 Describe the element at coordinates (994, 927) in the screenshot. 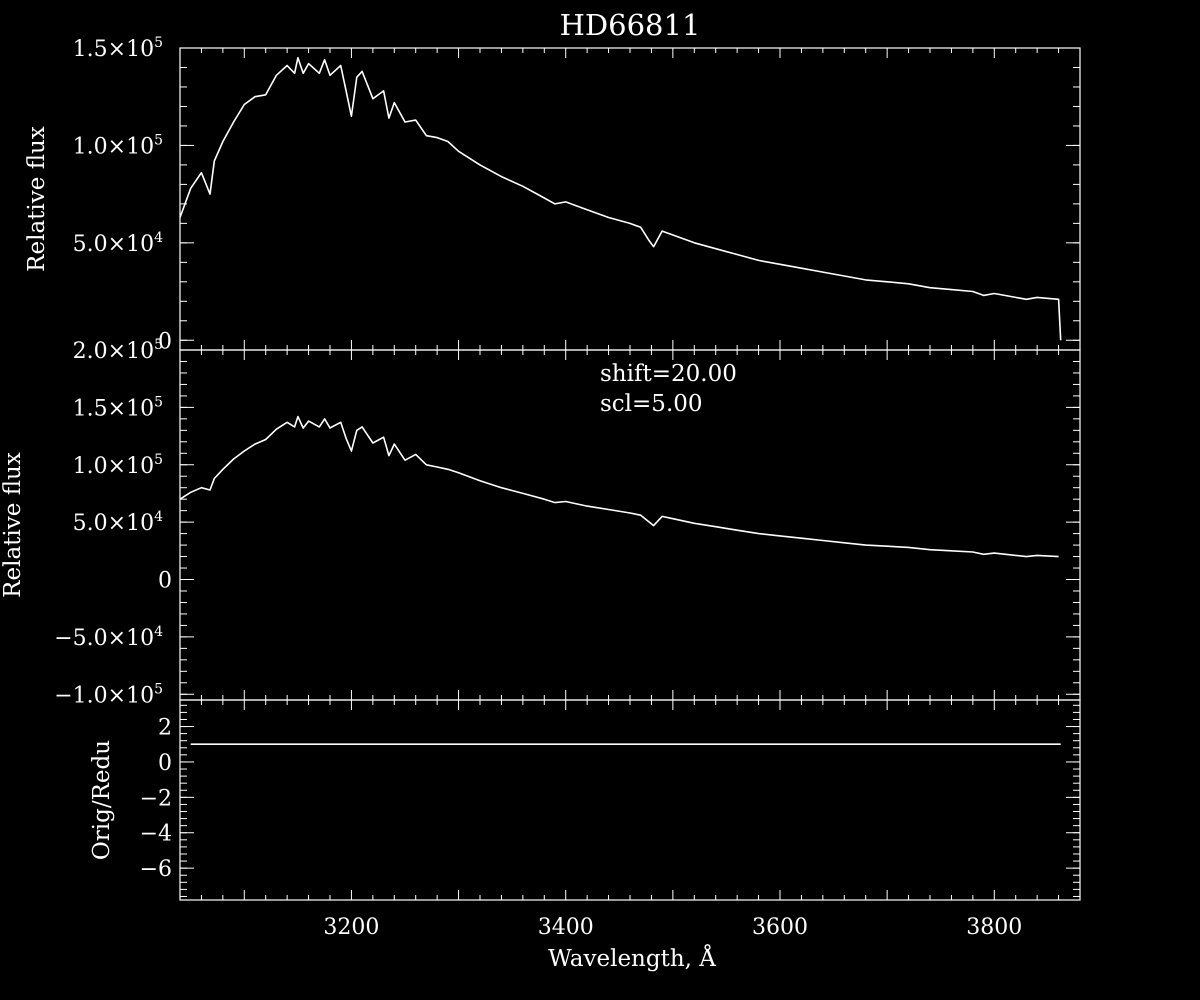

I see `x-tick-label: 3800` at that location.